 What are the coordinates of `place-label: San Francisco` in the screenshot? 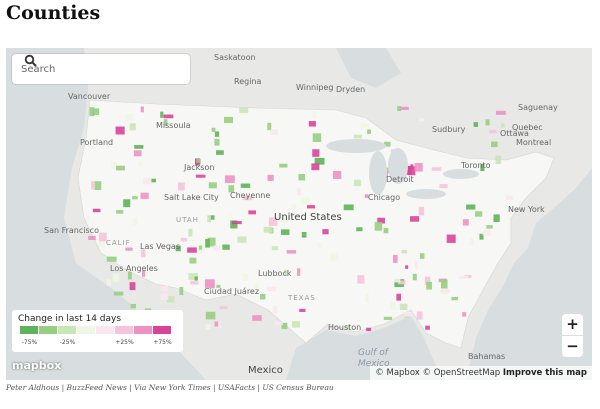 It's located at (71, 230).